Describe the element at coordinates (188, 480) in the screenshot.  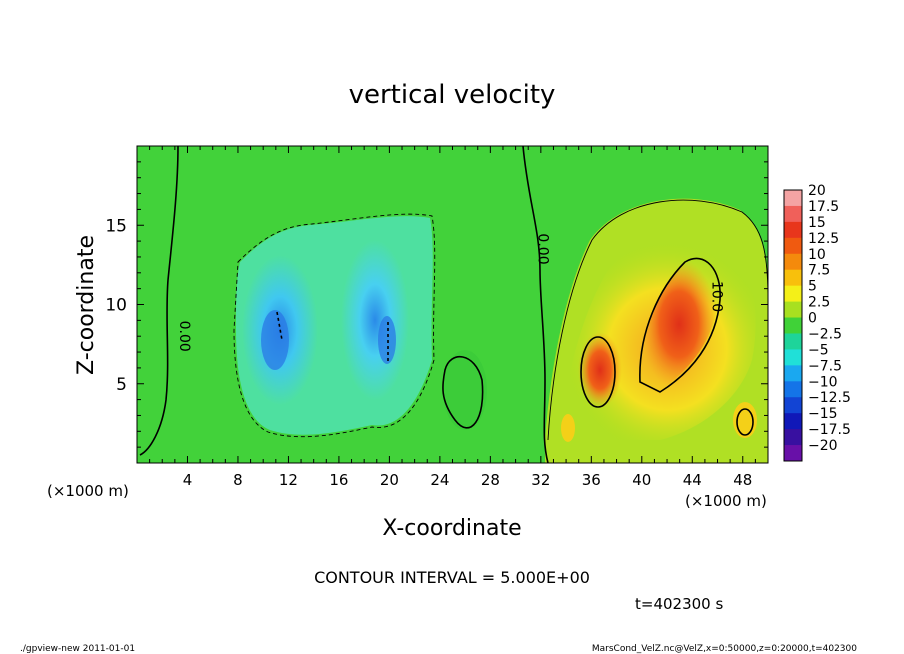
I see `x-tick-label: 4` at that location.